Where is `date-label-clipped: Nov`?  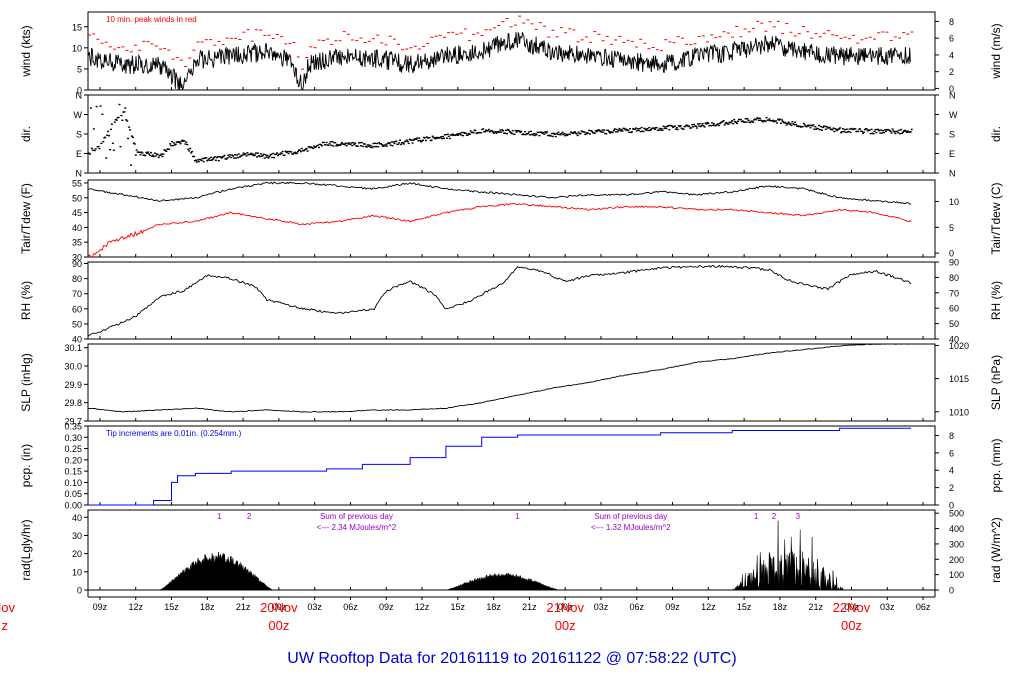 date-label-clipped: Nov is located at coordinates (7, 607).